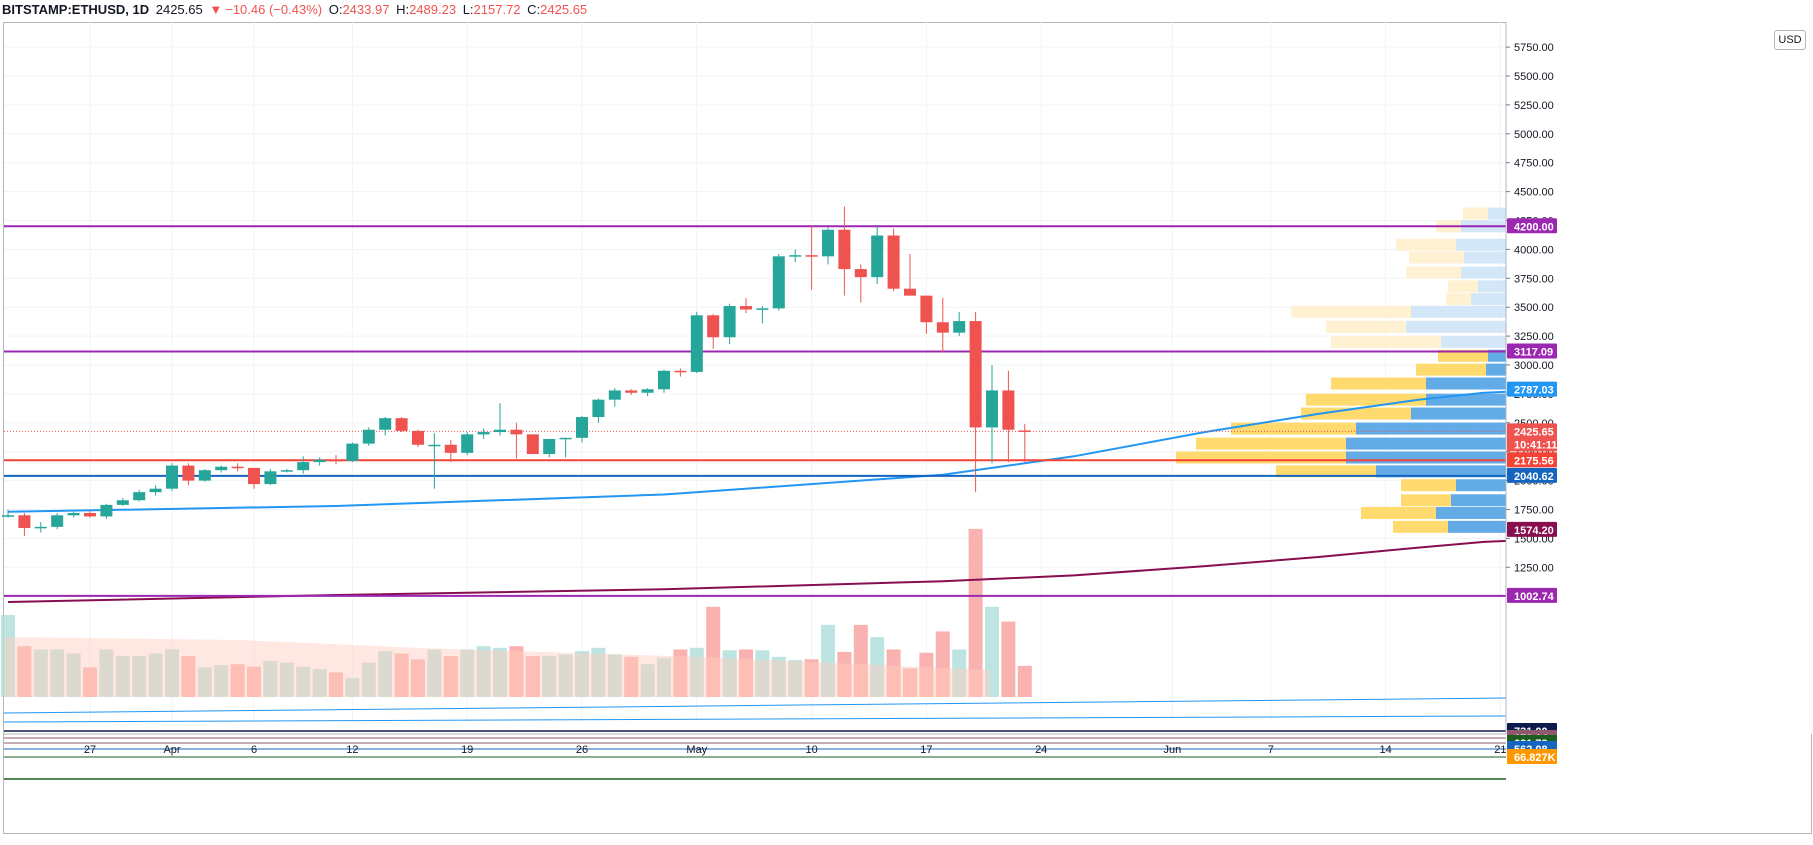  I want to click on price-badge-support_blue-text: 2040.62, so click(1534, 477).